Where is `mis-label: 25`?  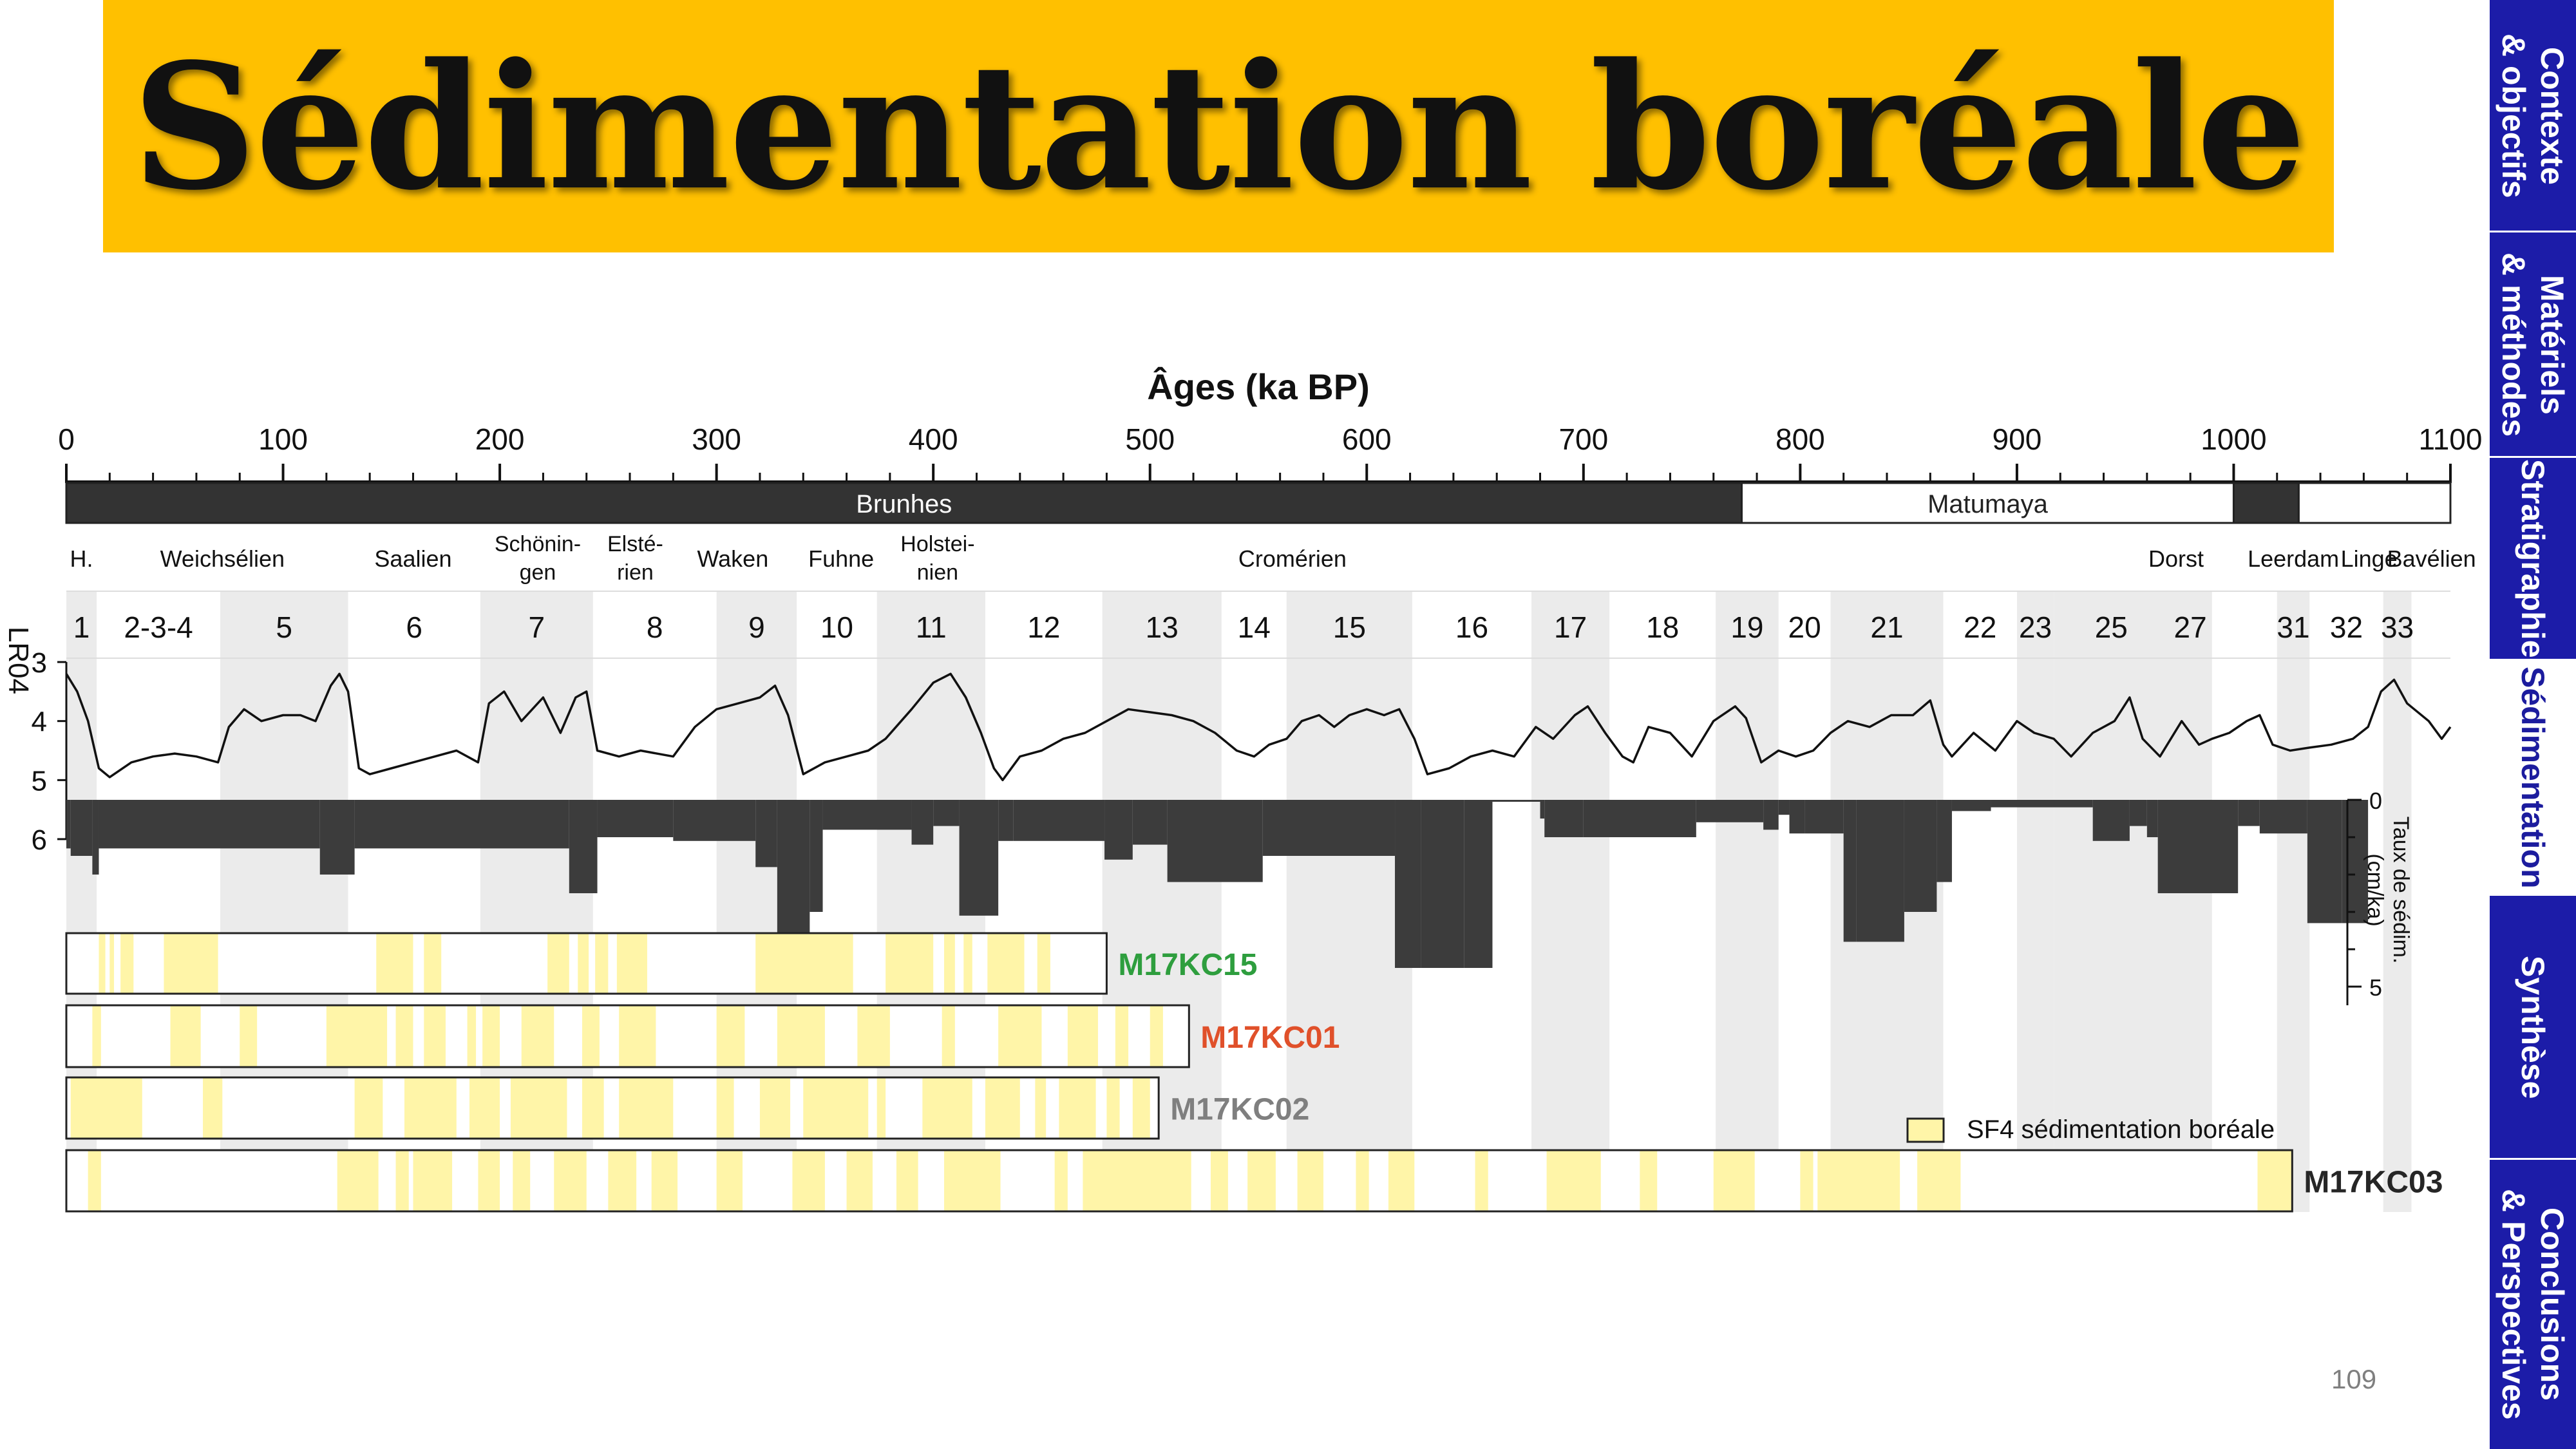
mis-label: 25 is located at coordinates (2111, 627).